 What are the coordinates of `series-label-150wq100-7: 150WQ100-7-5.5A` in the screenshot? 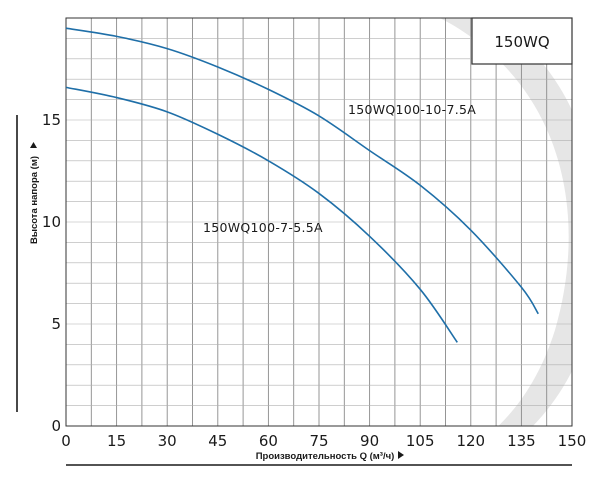 It's located at (263, 227).